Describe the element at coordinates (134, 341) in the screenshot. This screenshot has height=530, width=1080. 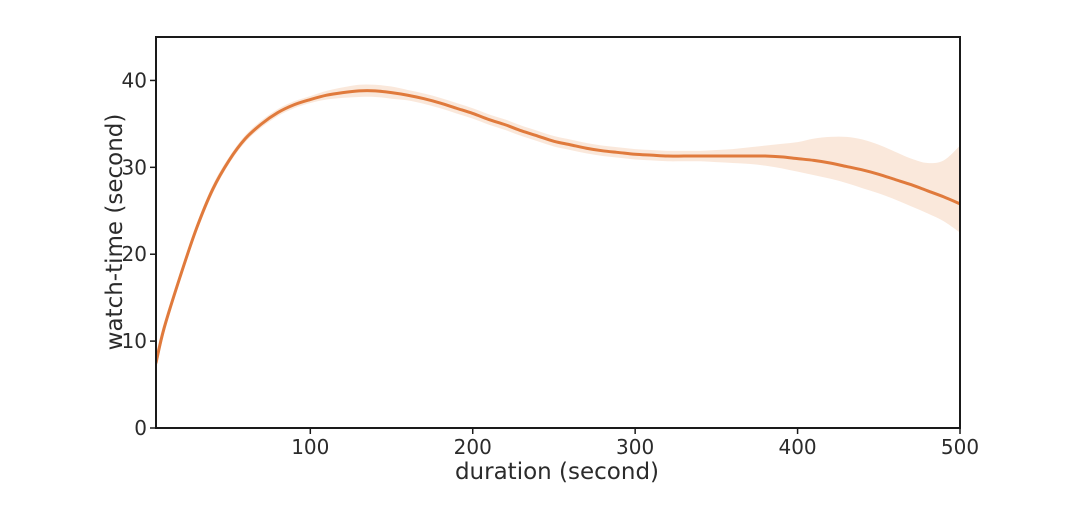
I see `y-tick-label: 10` at that location.